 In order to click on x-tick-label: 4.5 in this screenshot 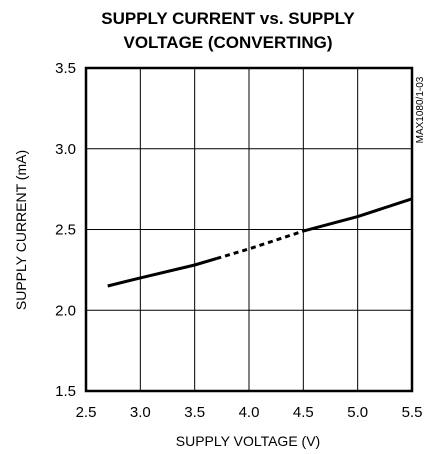, I will do `click(303, 412)`.